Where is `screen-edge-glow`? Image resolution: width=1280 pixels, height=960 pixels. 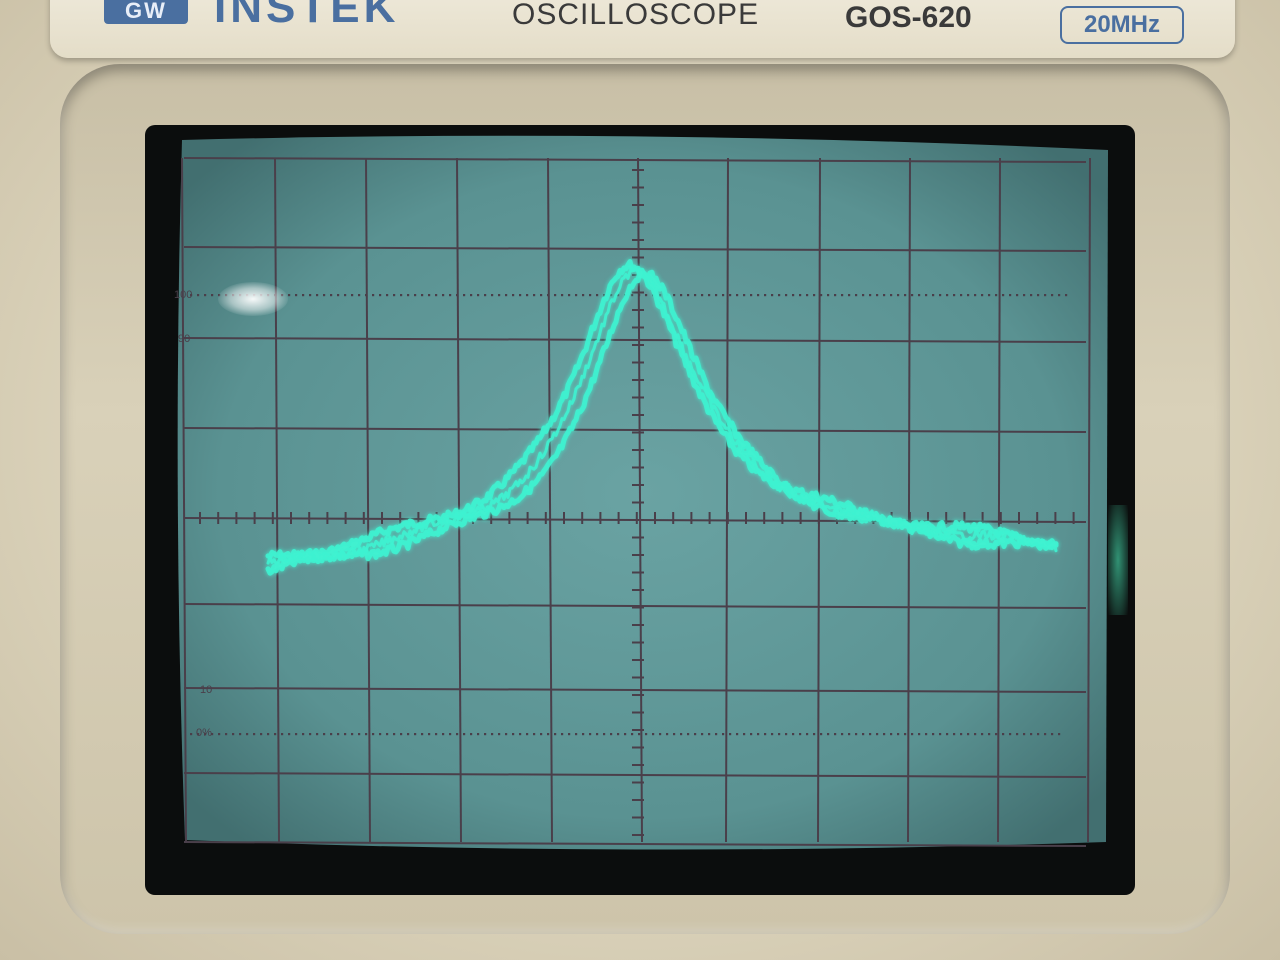
screen-edge-glow is located at coordinates (1118, 560).